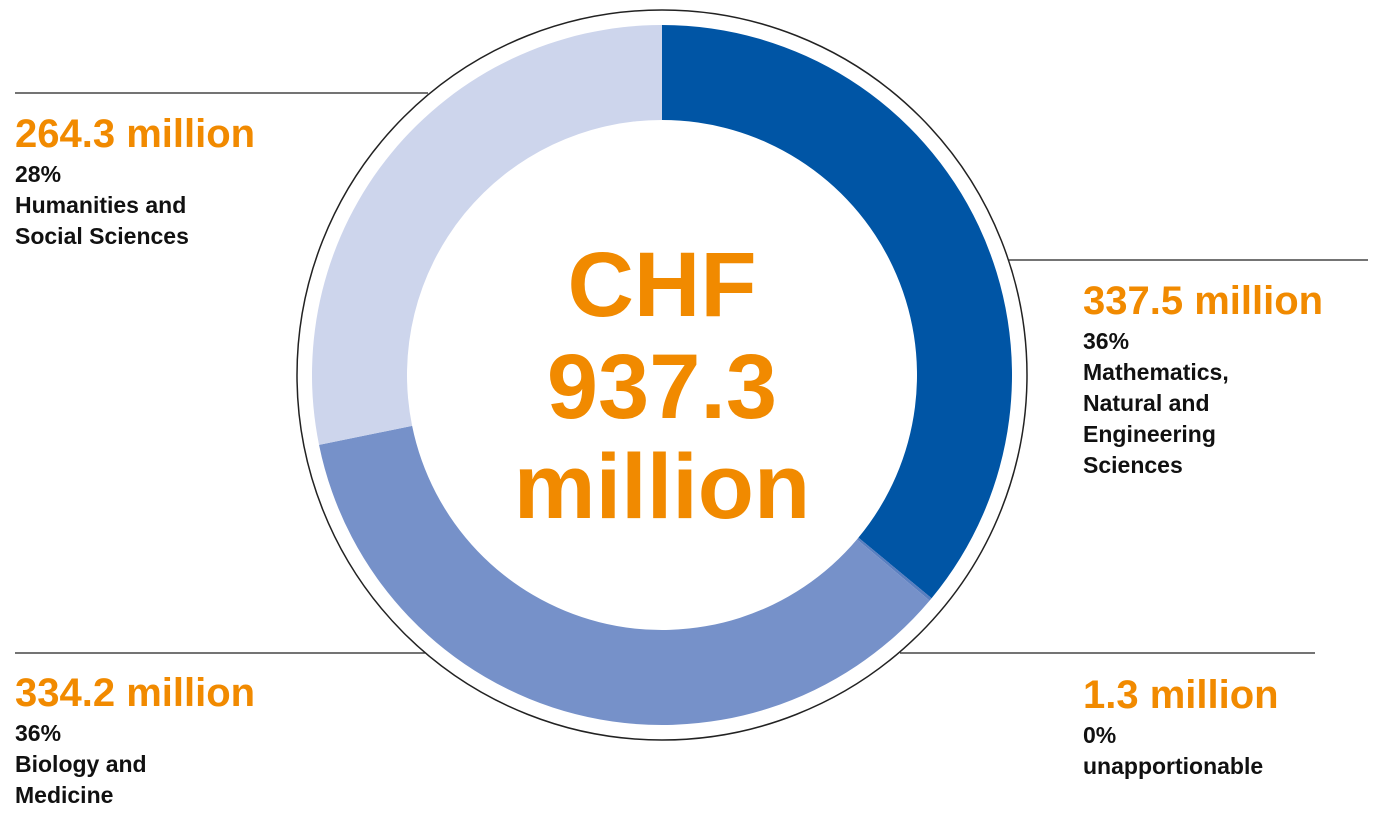  Describe the element at coordinates (135, 693) in the screenshot. I see `value-label: 334.2 million` at that location.